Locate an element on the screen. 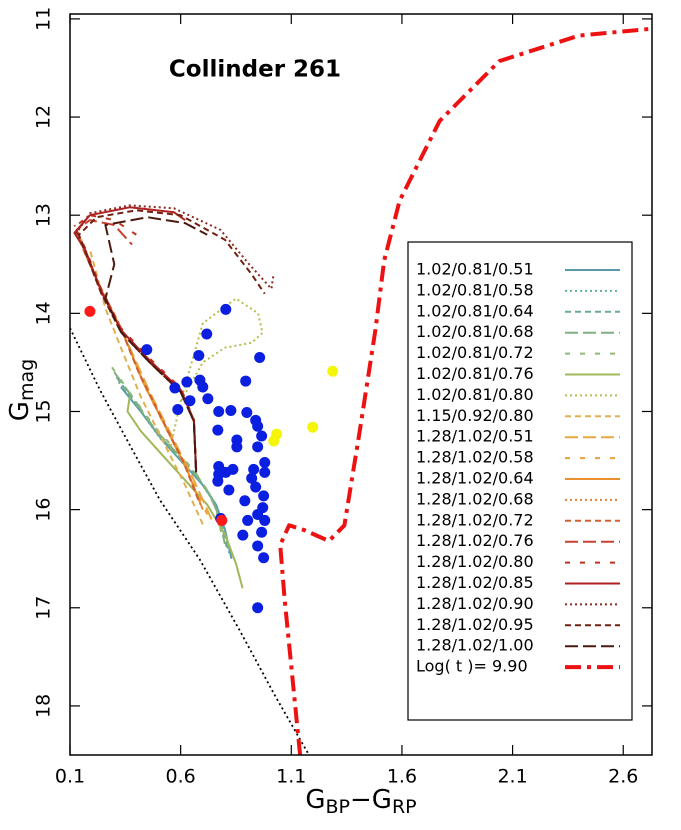  legend-label: 1.28/1.02/0.68 is located at coordinates (475, 498).